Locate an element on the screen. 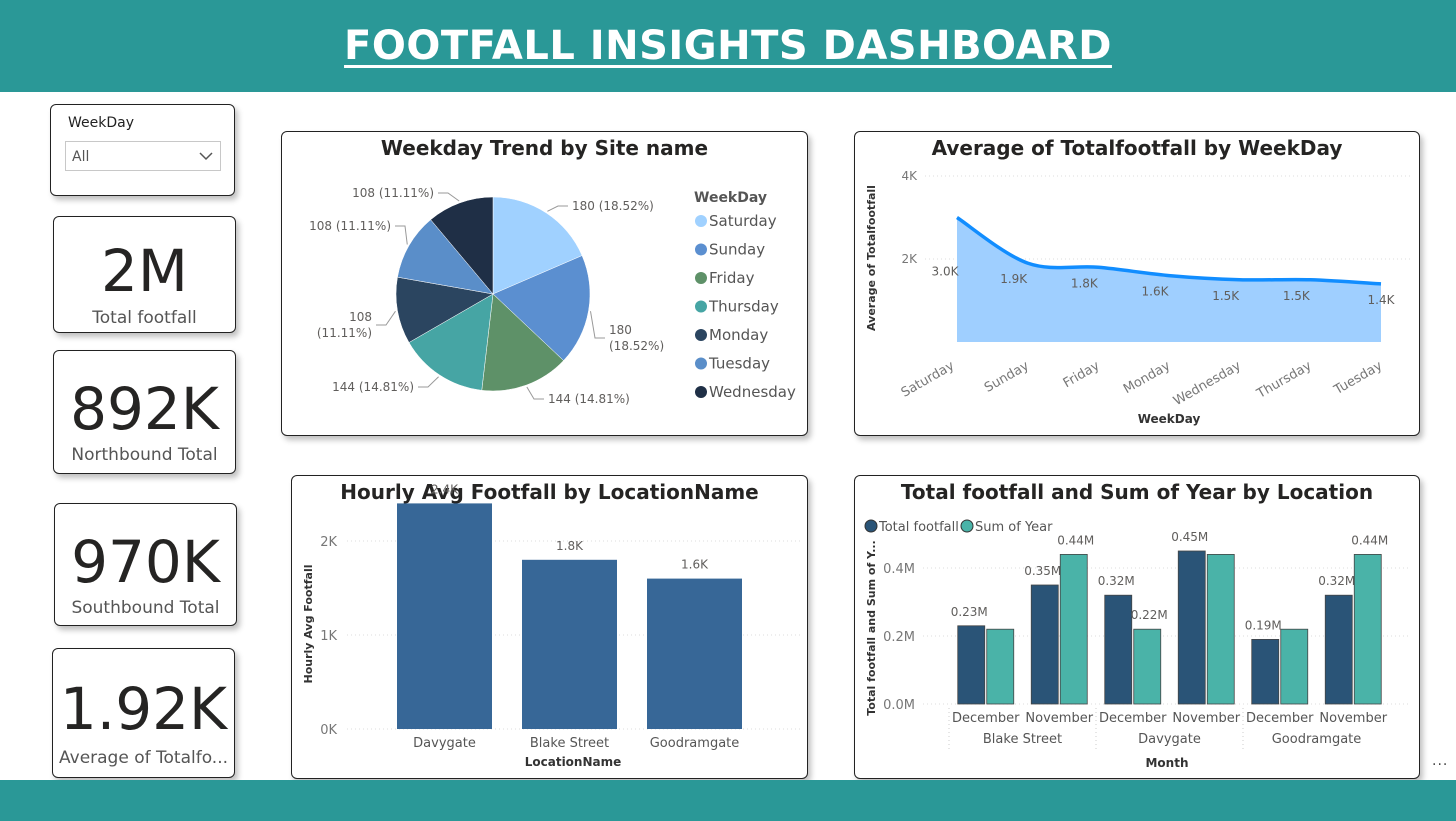  x-tick-label: Wednesday is located at coordinates (1207, 383).